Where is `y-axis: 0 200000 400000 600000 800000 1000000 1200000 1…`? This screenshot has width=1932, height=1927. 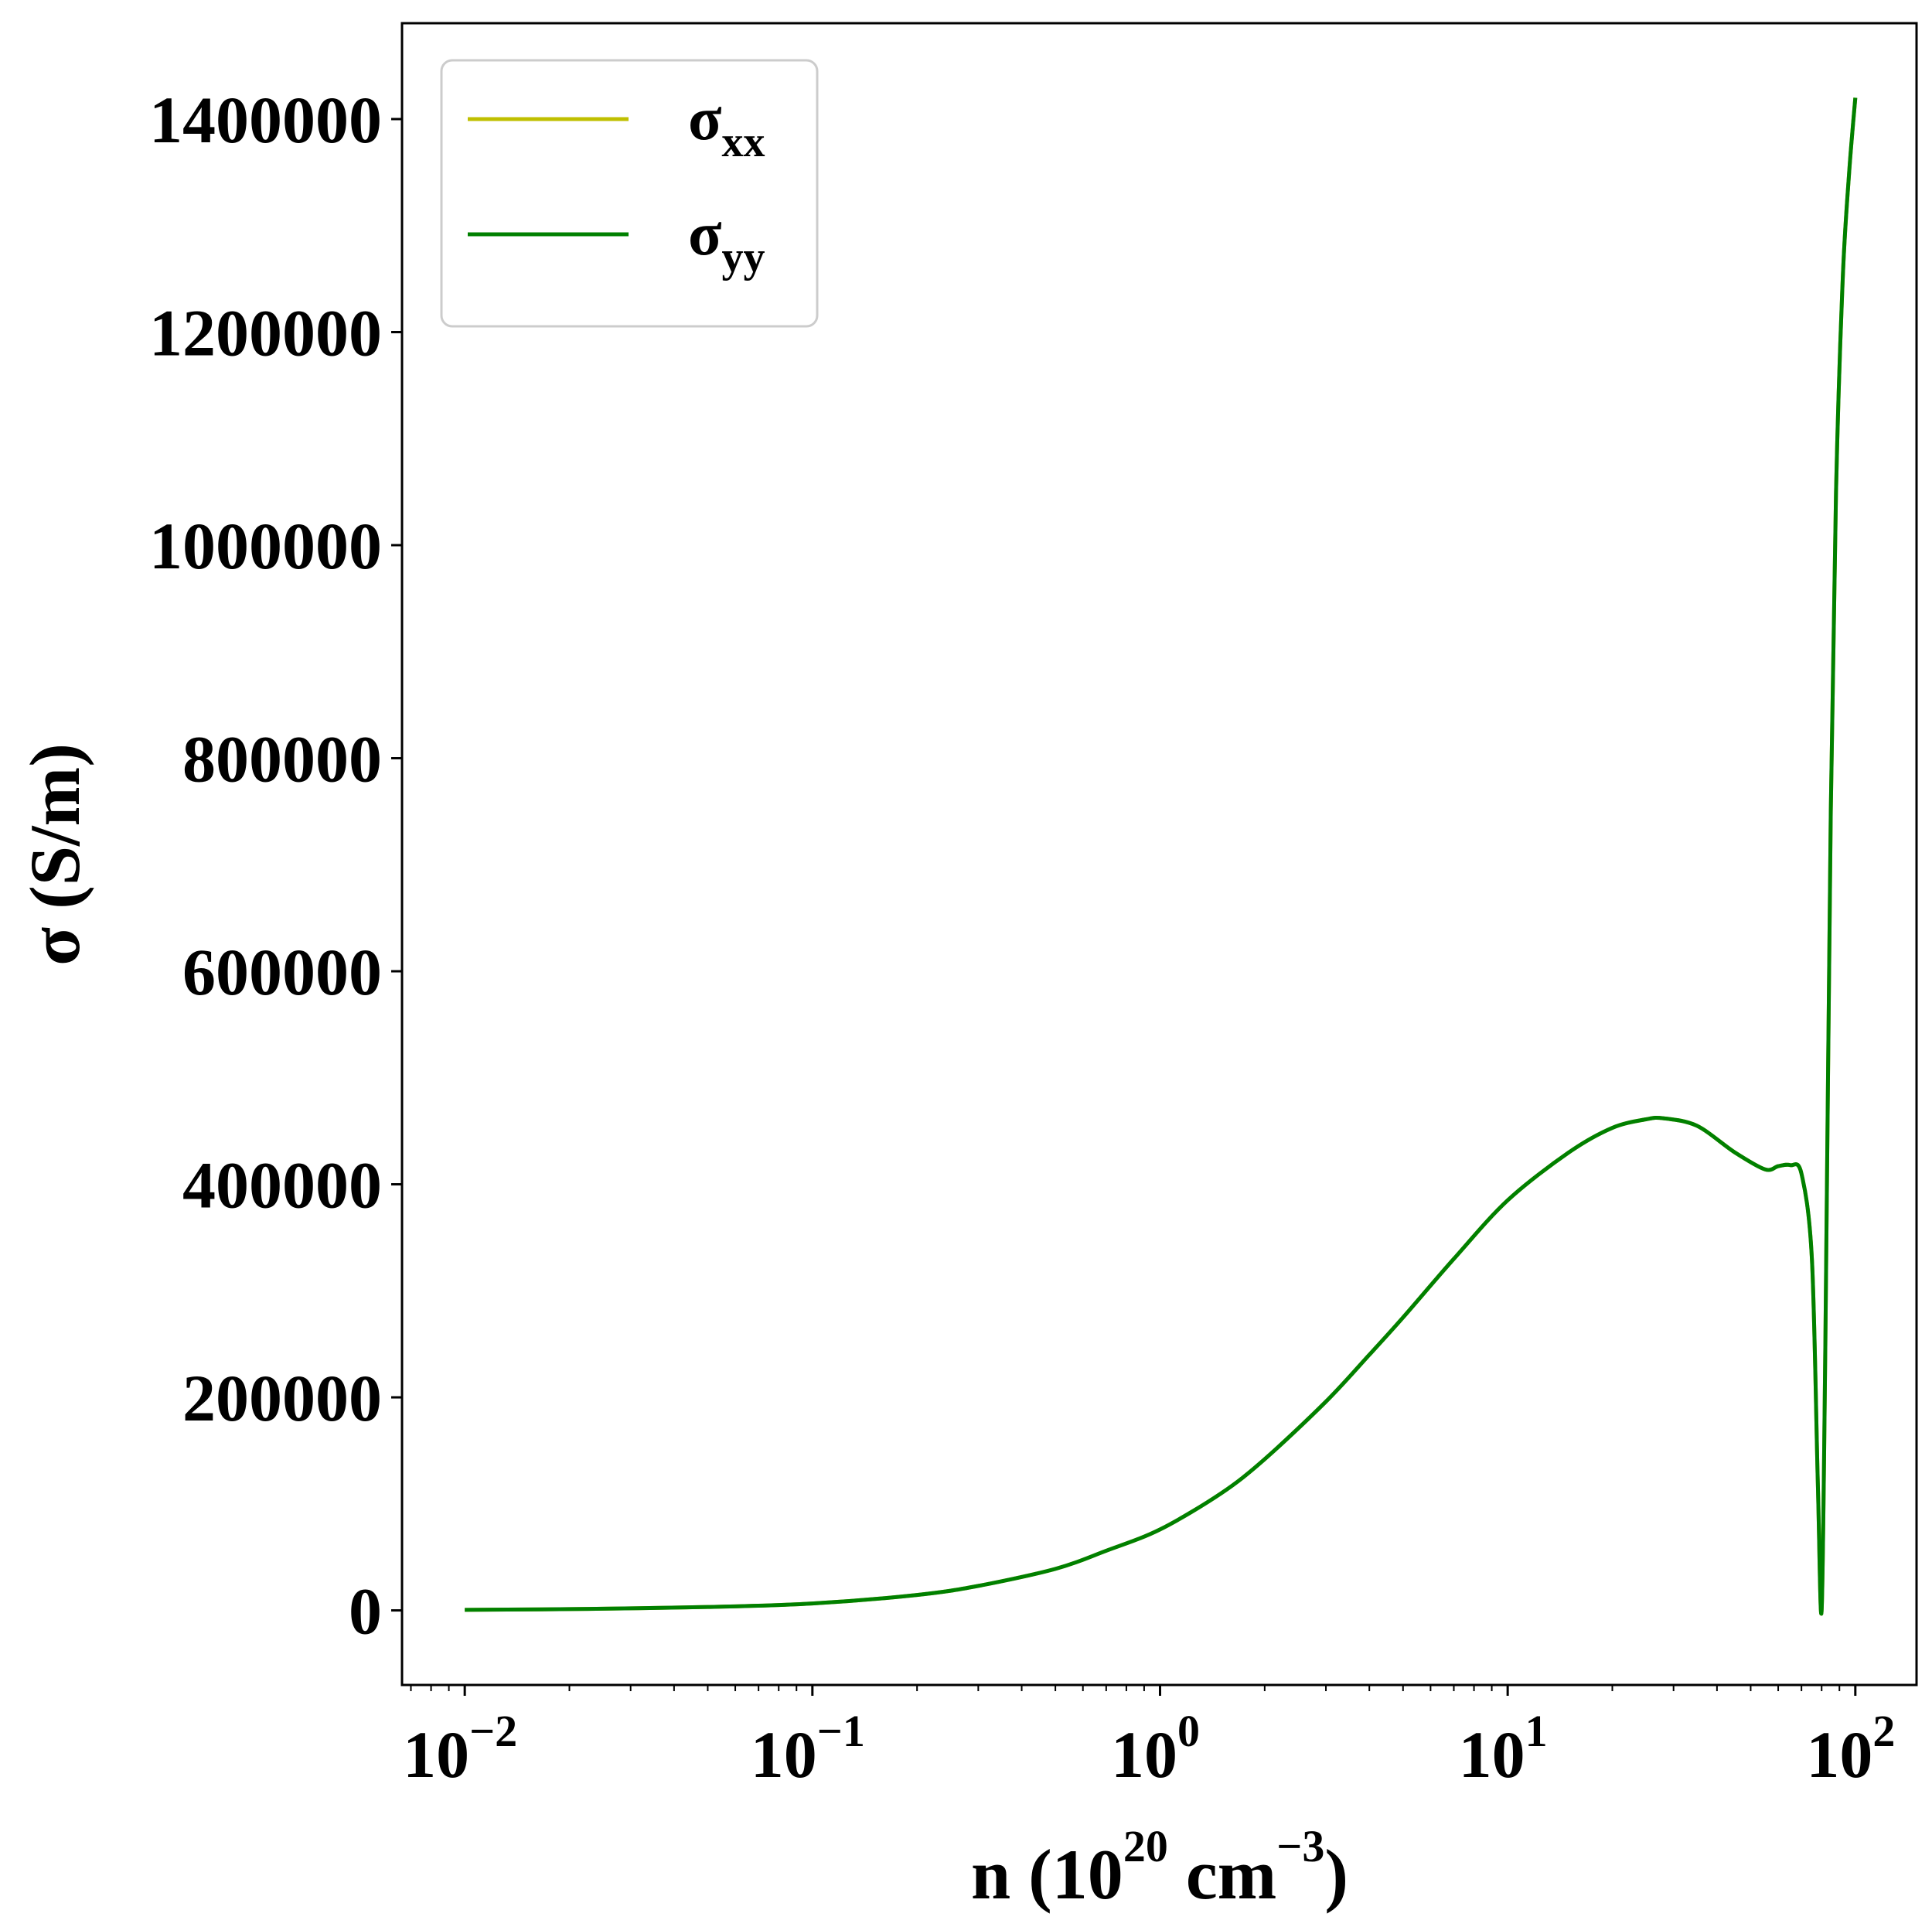 y-axis: 0 200000 400000 600000 800000 1000000 1200000 1… is located at coordinates (275, 866).